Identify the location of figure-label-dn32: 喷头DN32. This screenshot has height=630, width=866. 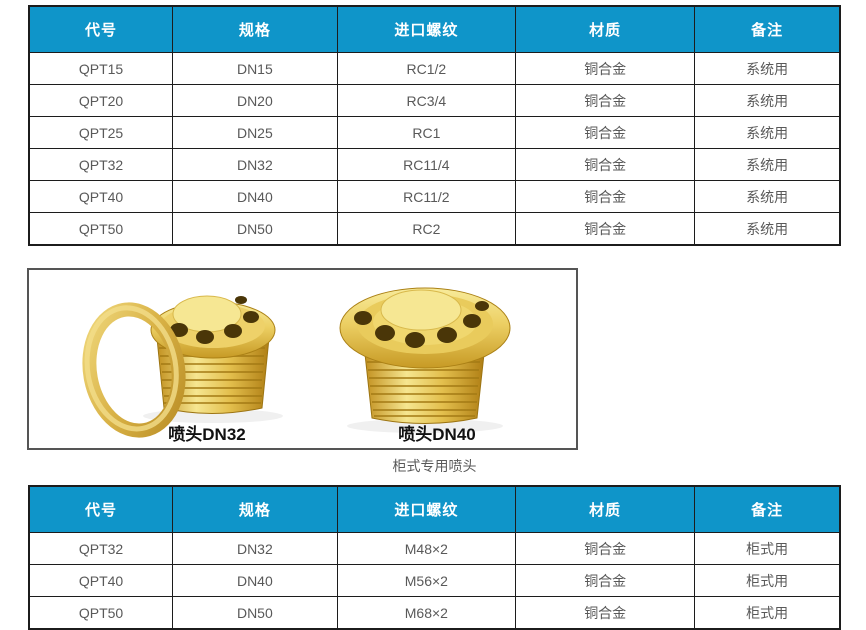
(207, 434).